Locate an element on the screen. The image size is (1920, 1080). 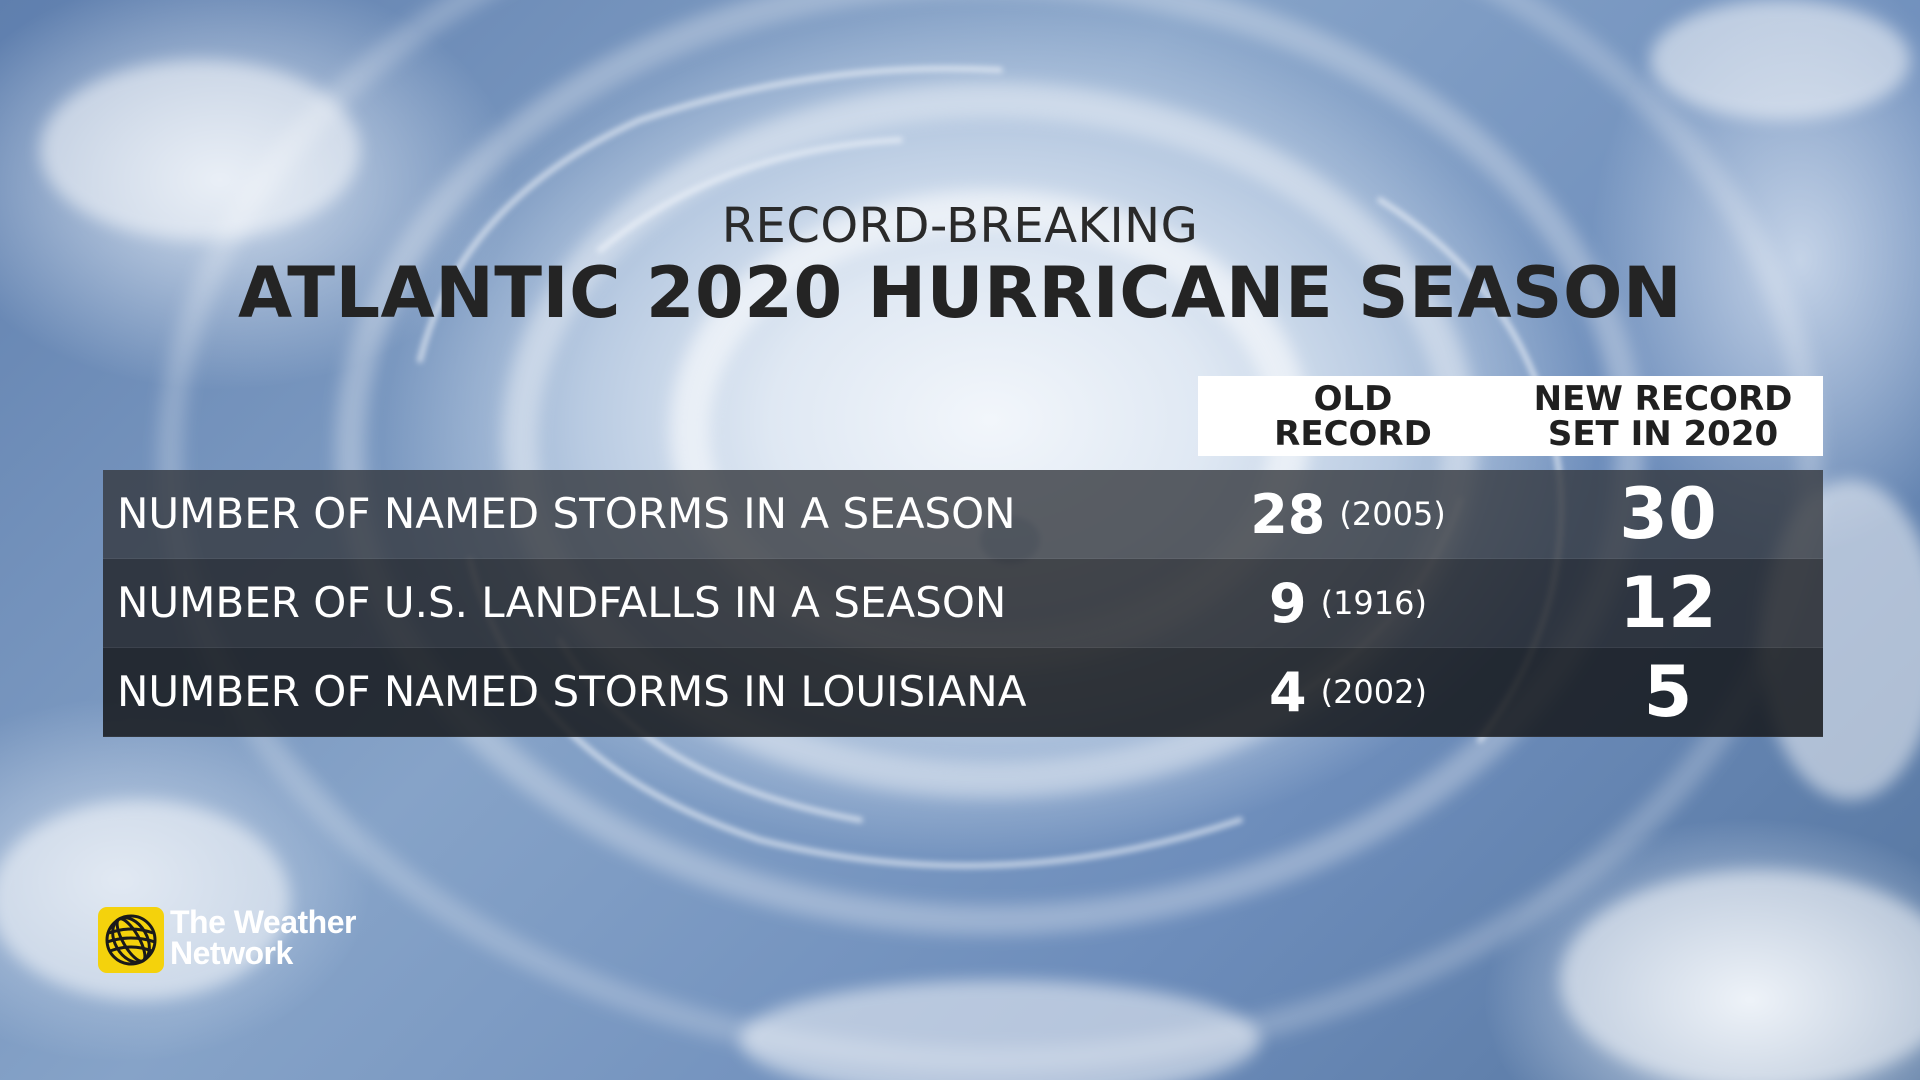
old-record-cell: 9 (1916) is located at coordinates (1348, 603).